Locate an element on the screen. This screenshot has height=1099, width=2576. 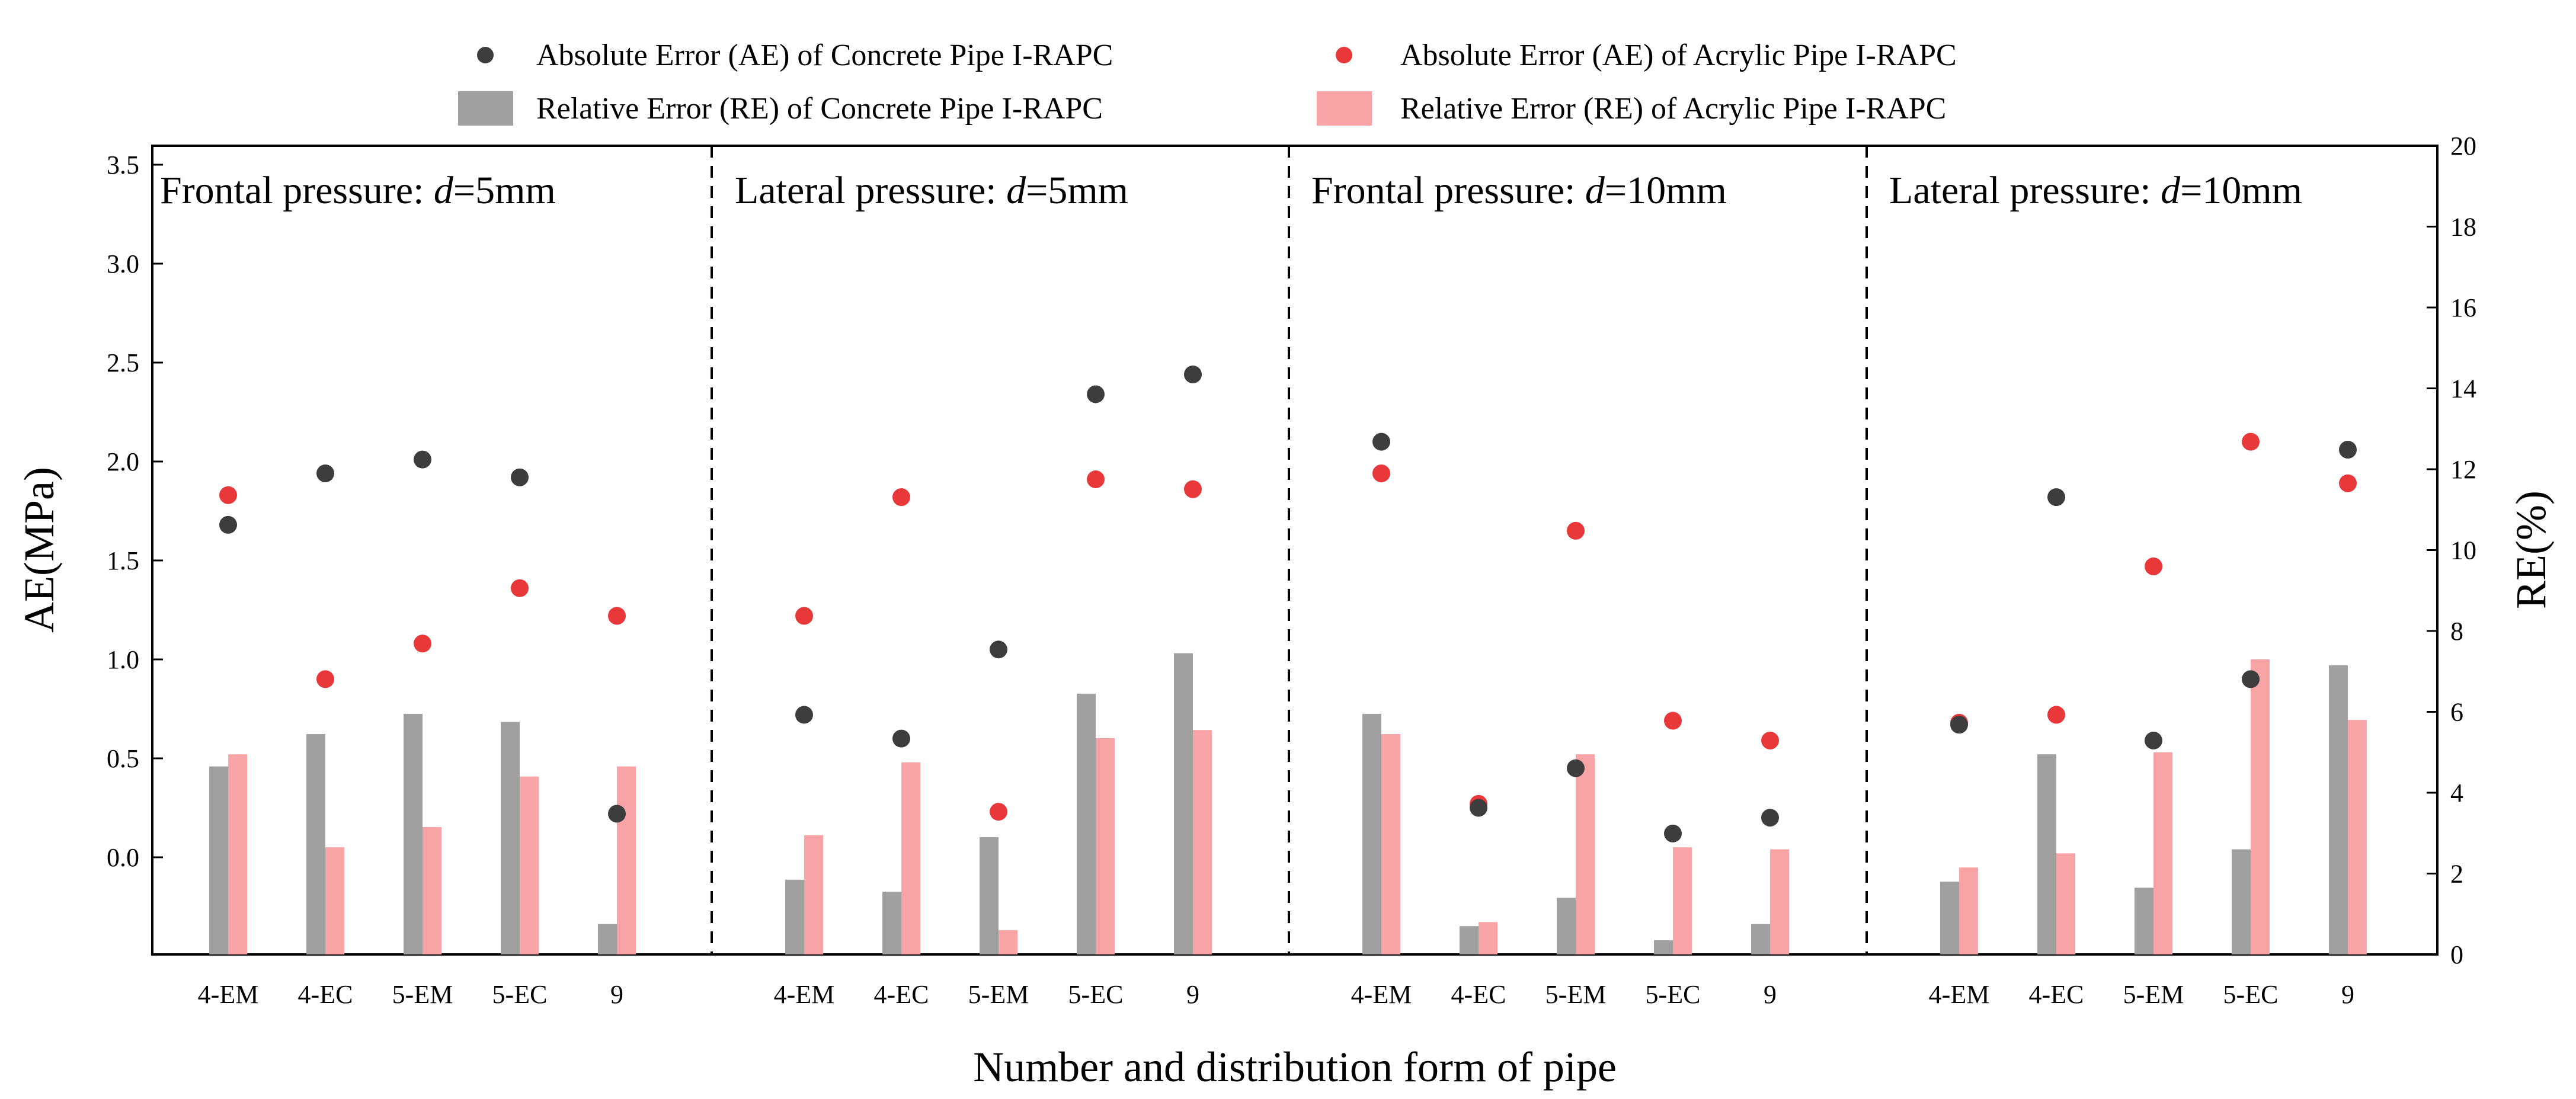
right-tick-label: 0 is located at coordinates (2456, 954).